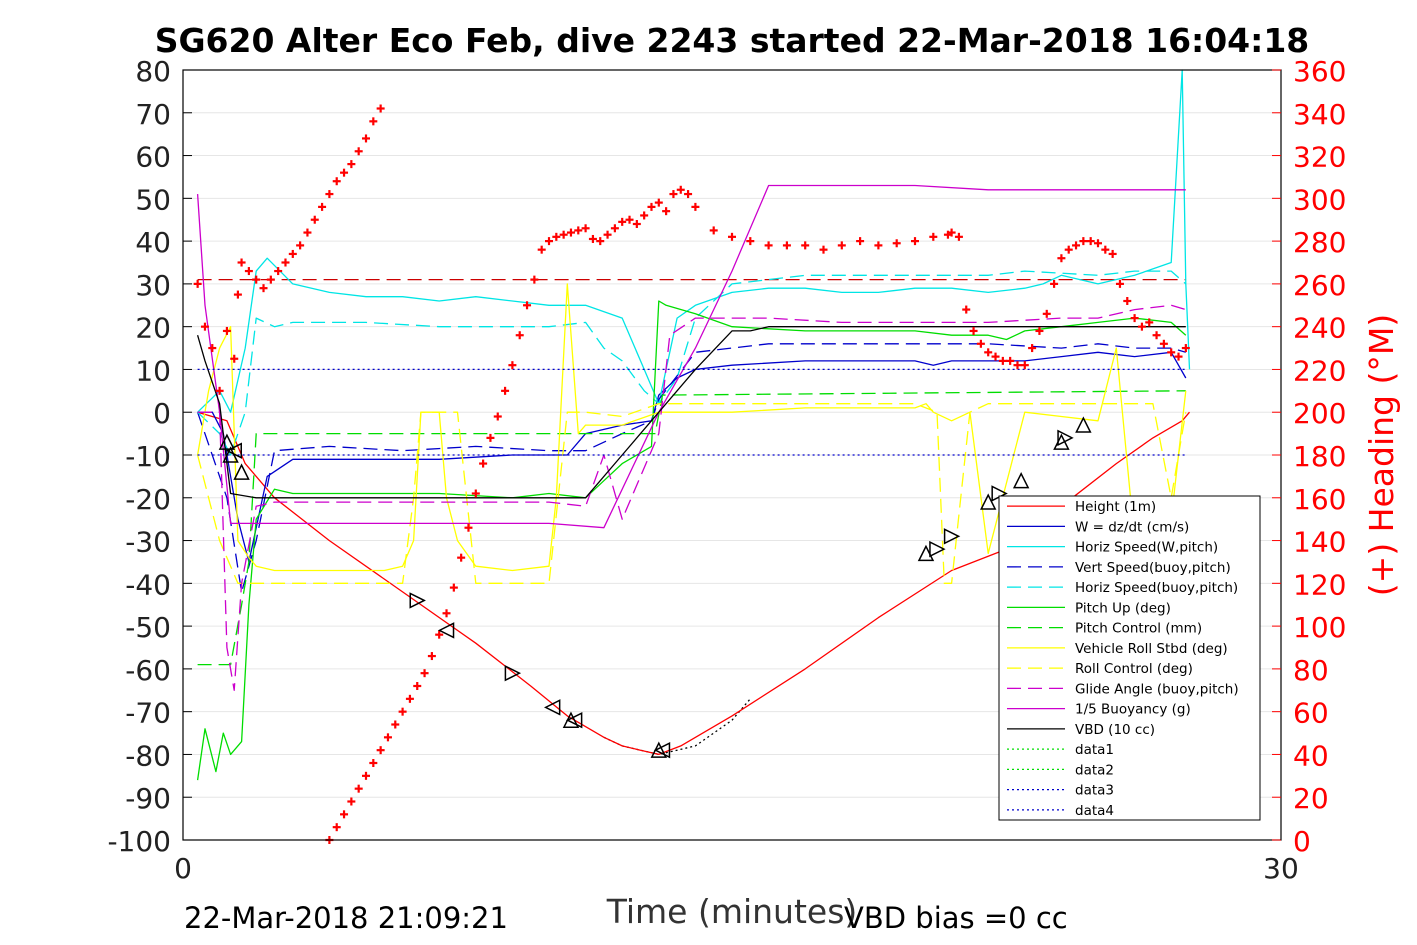 This screenshot has width=1417, height=945. Describe the element at coordinates (346, 918) in the screenshot. I see `footer-timestamp: 22-Mar-2018 21:09:21` at that location.